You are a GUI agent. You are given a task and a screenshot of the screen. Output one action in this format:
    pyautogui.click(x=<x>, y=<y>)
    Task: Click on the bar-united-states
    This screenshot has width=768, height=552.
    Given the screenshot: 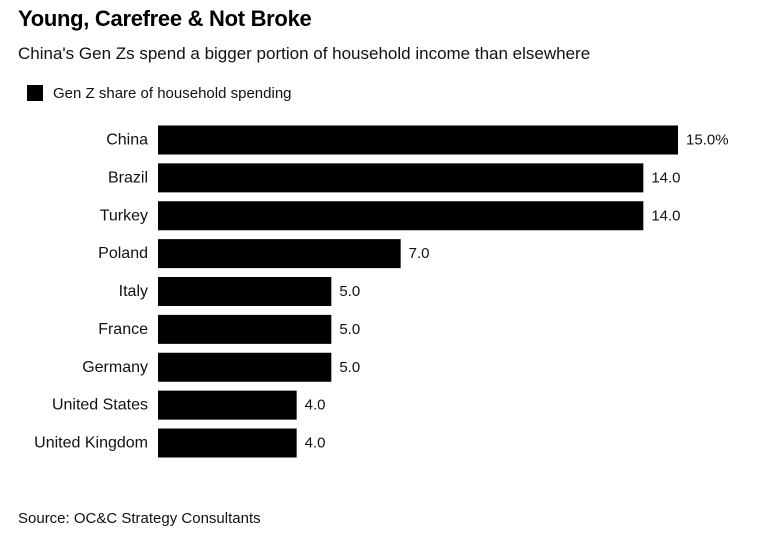 What is the action you would take?
    pyautogui.click(x=227, y=405)
    